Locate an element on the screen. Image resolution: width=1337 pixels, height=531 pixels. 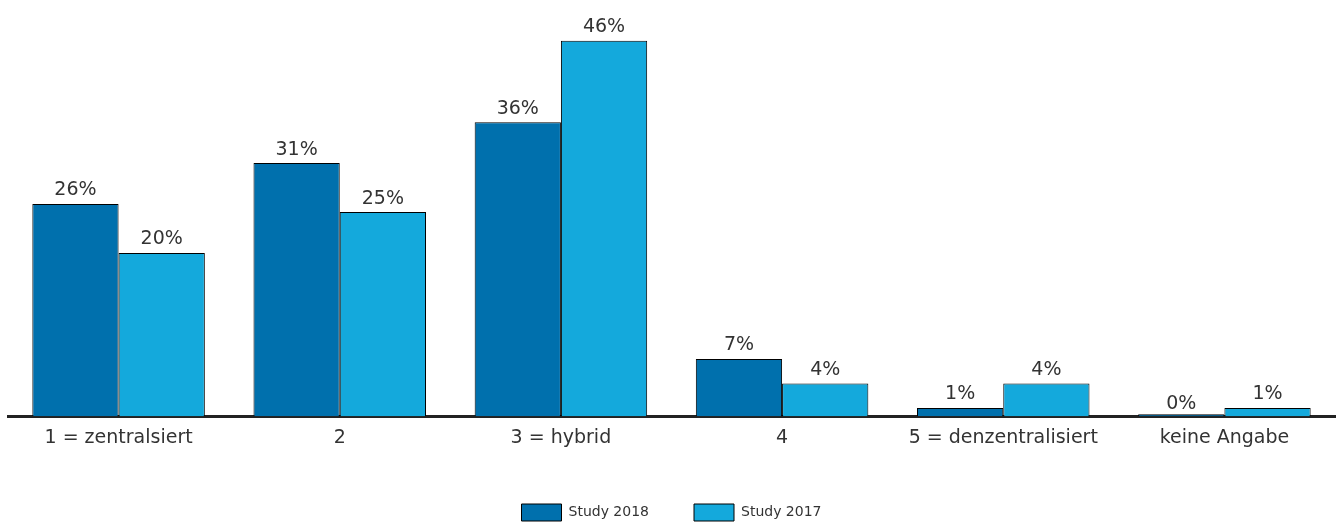
legend-label: Study 2018 is located at coordinates (608, 511).